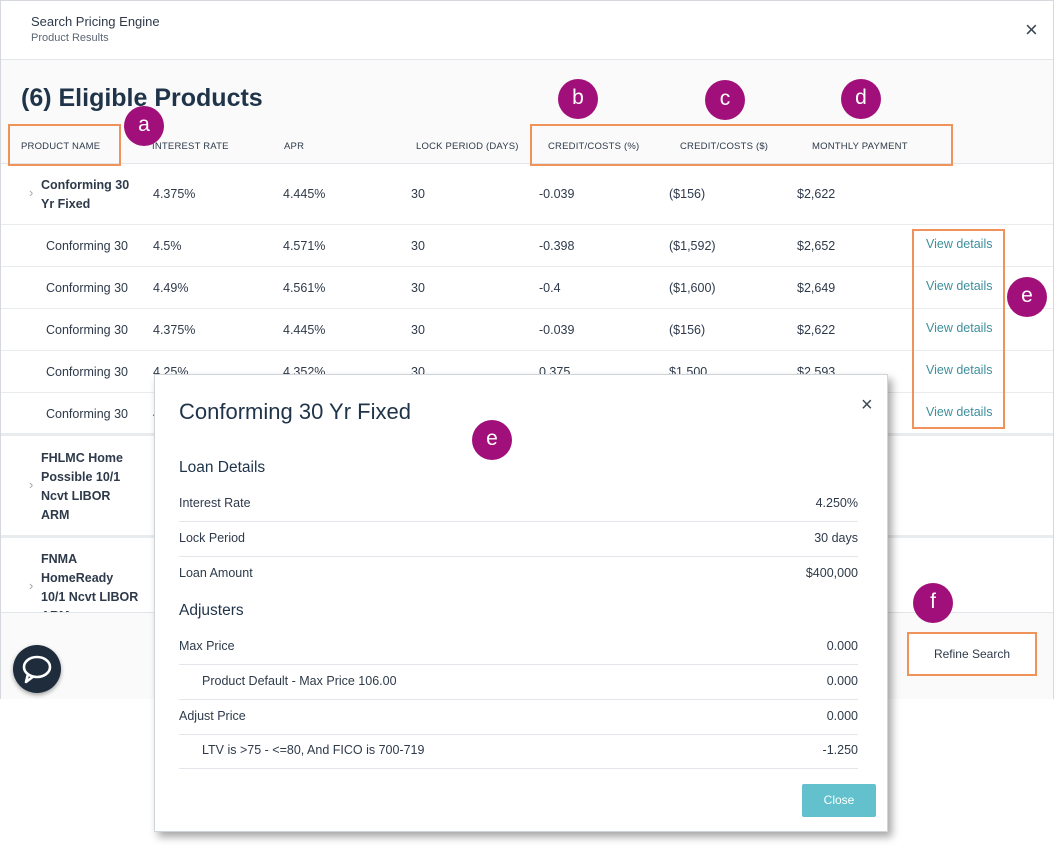  I want to click on refine-search-button: Refine Search, so click(972, 654).